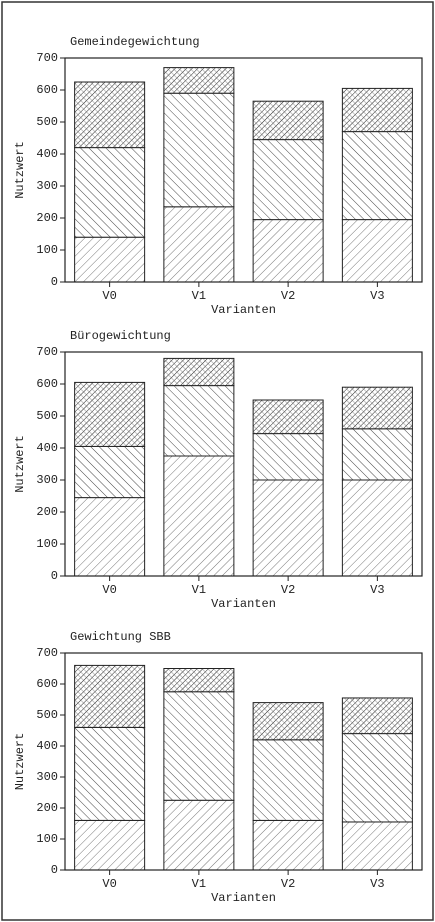 Image resolution: width=435 pixels, height=922 pixels. Describe the element at coordinates (135, 42) in the screenshot. I see `chart-title: Gemeindegewichtung` at that location.